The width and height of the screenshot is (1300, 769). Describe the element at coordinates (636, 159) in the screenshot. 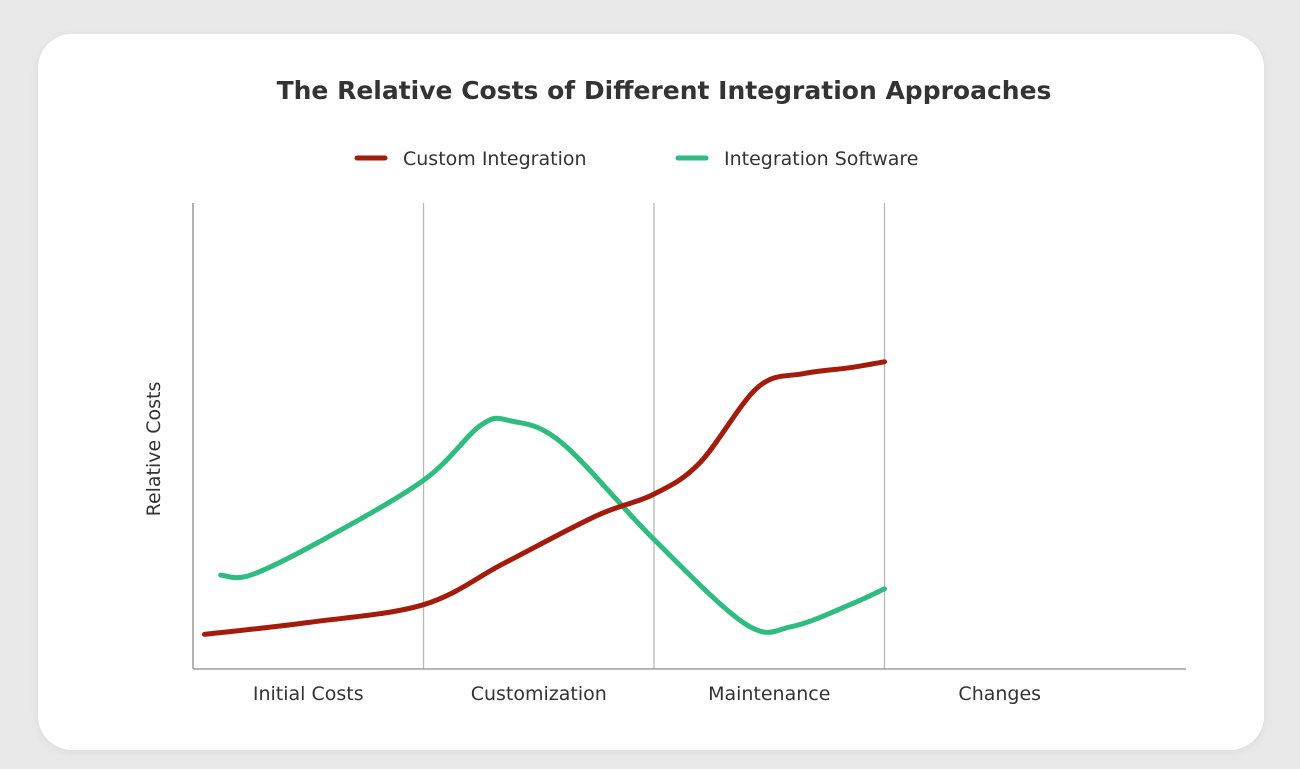

I see `legend: Custom Integration Integration Software` at that location.